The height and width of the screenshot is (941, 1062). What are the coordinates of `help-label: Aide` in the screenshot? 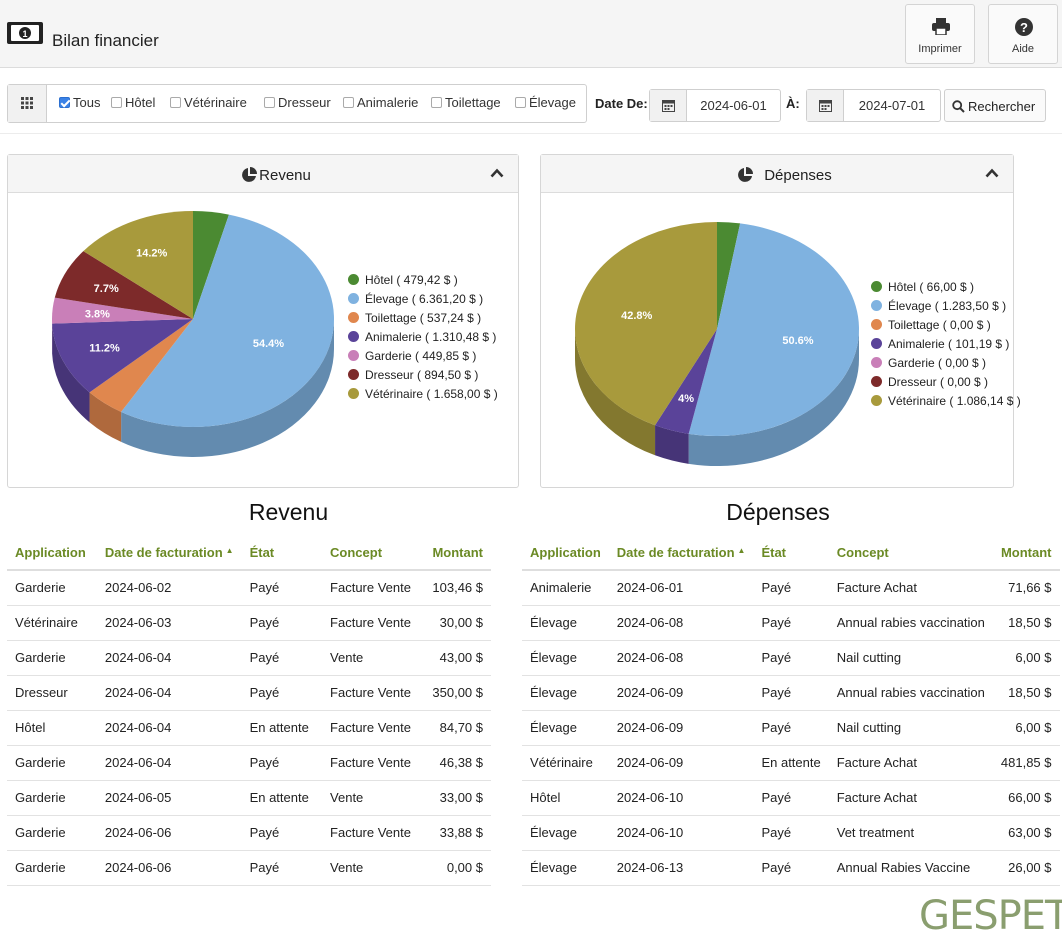 It's located at (1023, 49).